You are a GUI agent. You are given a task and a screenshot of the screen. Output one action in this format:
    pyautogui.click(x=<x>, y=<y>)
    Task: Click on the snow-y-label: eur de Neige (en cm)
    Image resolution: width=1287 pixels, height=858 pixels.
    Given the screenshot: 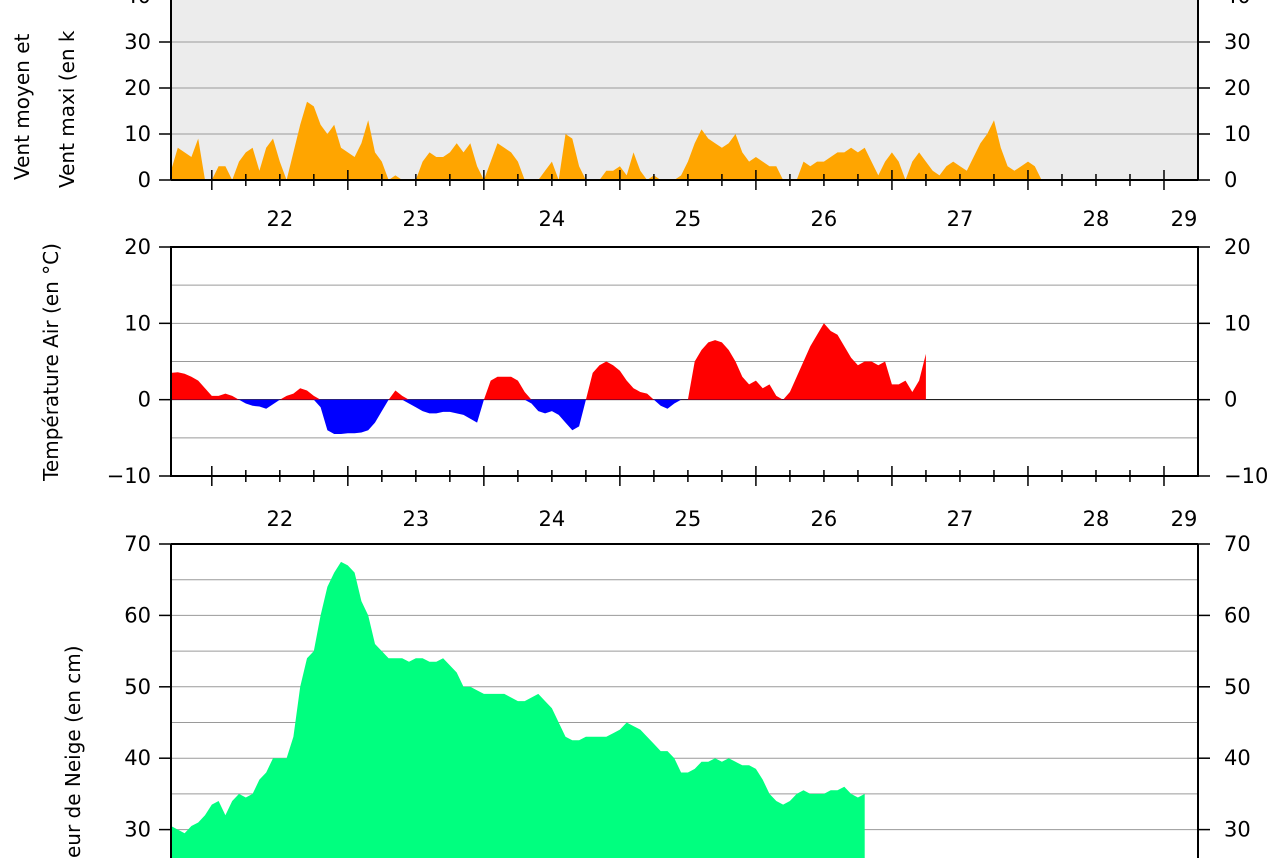 What is the action you would take?
    pyautogui.click(x=73, y=751)
    